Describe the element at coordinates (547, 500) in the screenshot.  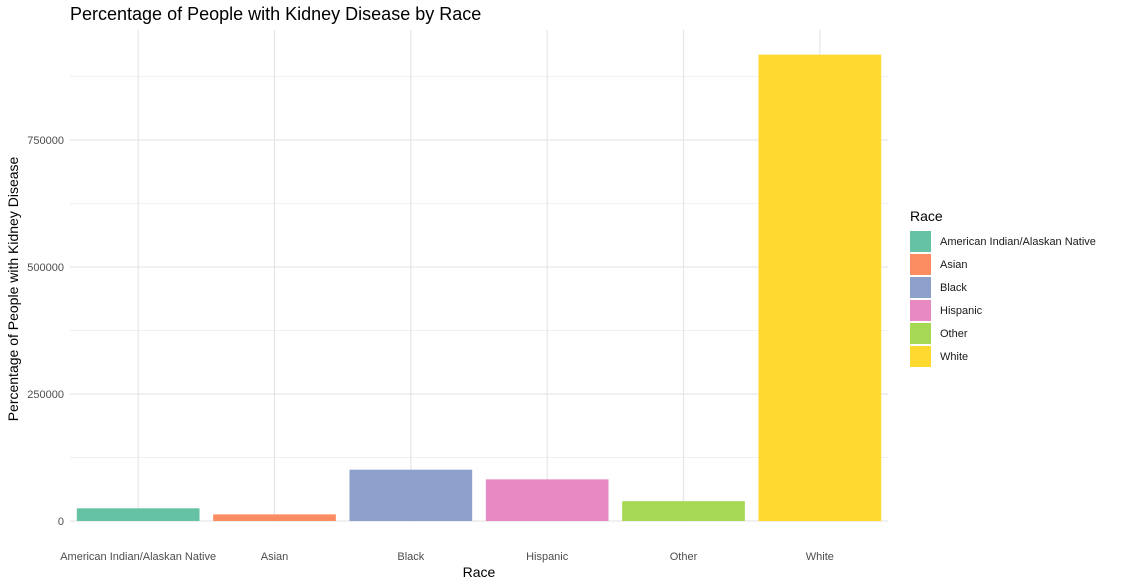
I see `bar-hispanic` at that location.